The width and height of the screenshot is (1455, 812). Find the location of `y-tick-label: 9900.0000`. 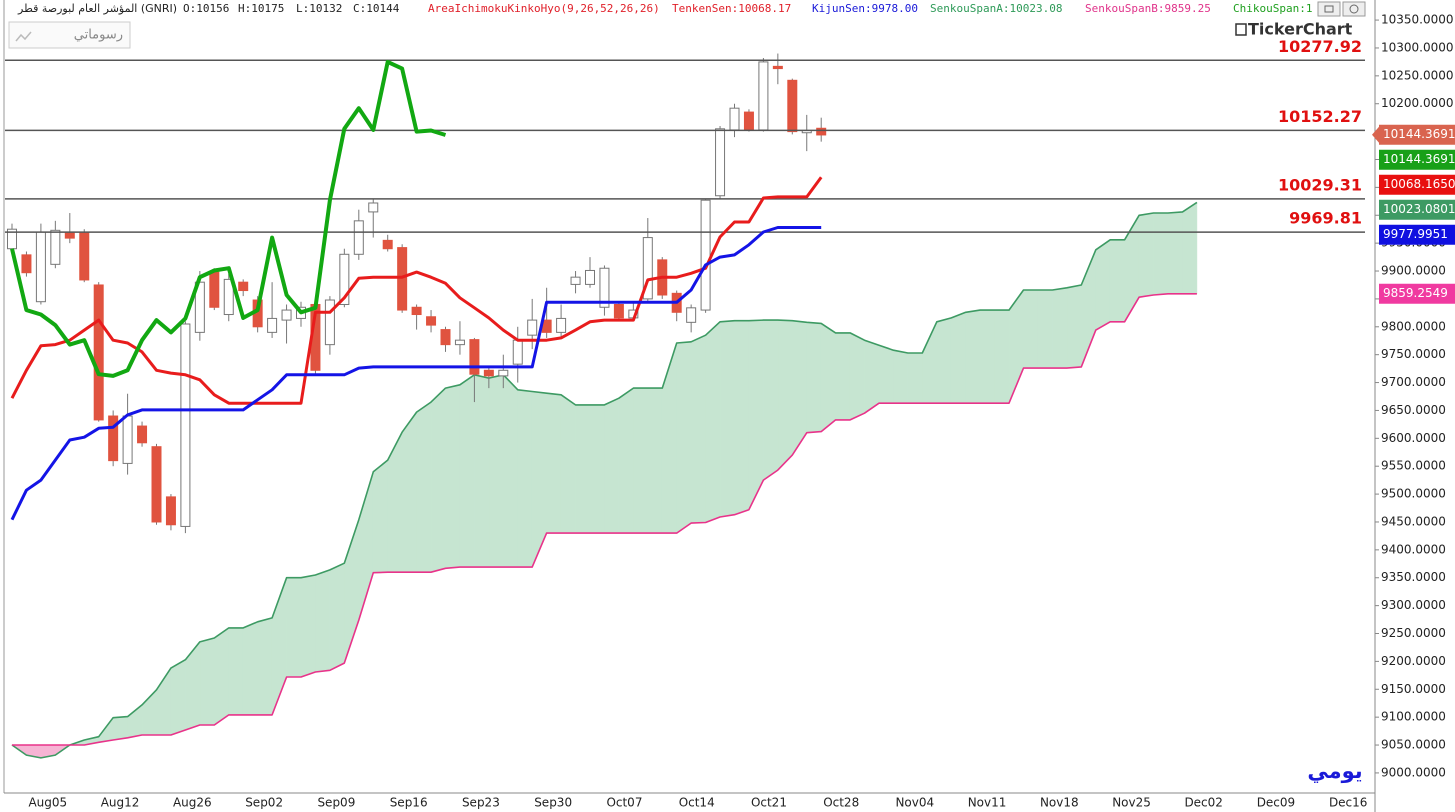

y-tick-label: 9900.0000 is located at coordinates (1413, 271).